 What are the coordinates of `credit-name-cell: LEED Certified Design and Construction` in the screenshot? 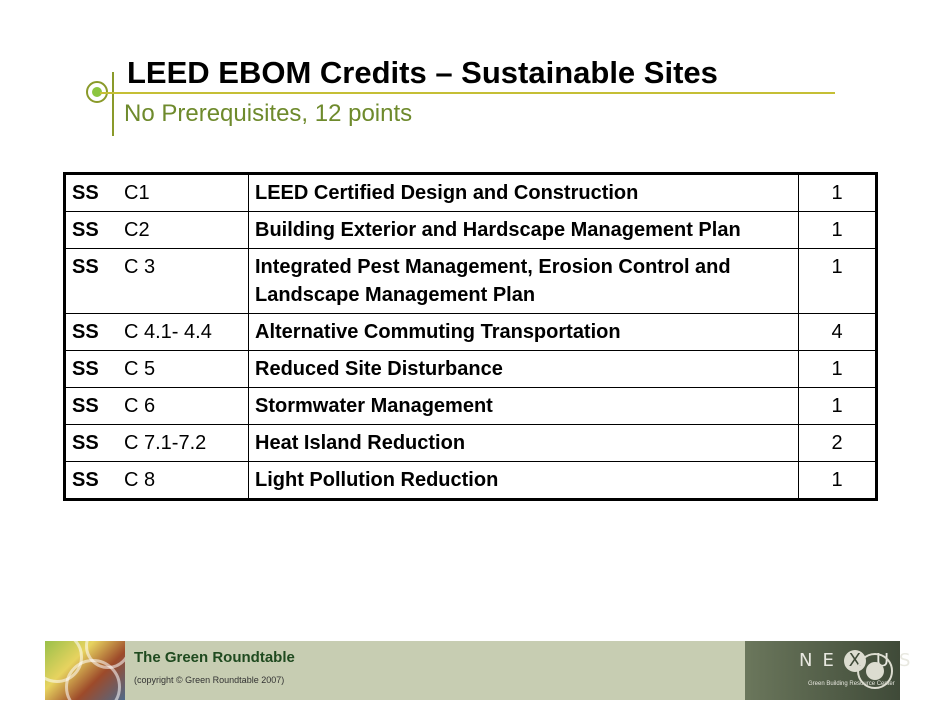 It's located at (523, 192).